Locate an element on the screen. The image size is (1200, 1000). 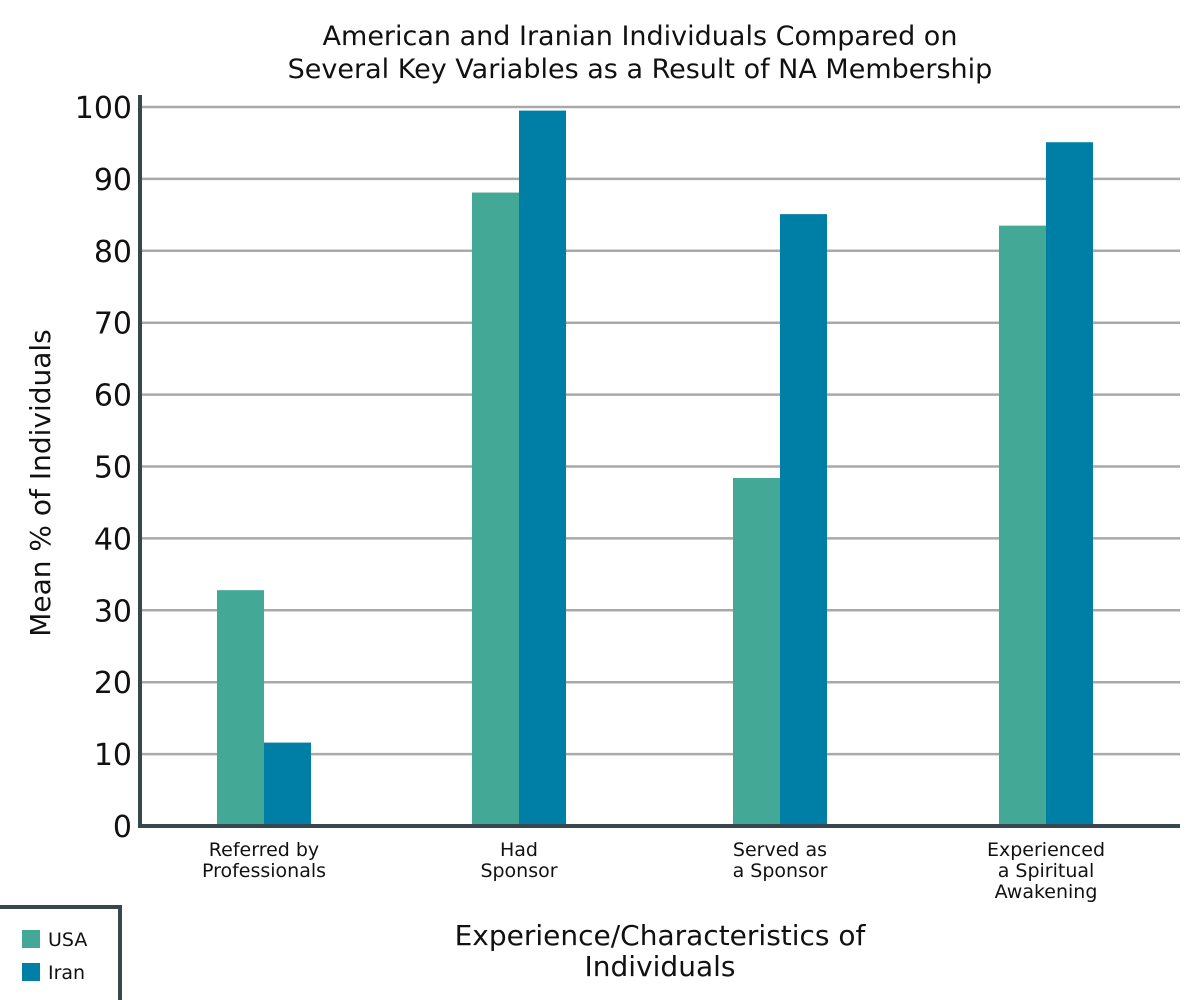
legend-frame is located at coordinates (61, 952).